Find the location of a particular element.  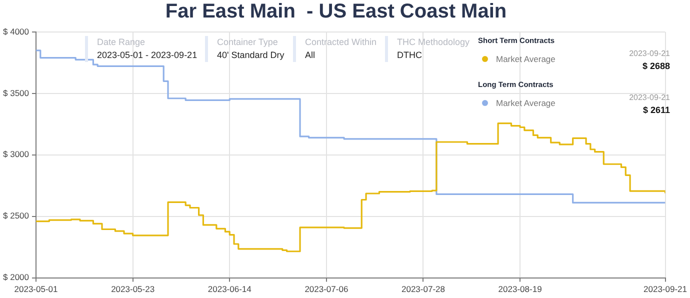

x-tick-label: 2023-07-06 is located at coordinates (326, 289).